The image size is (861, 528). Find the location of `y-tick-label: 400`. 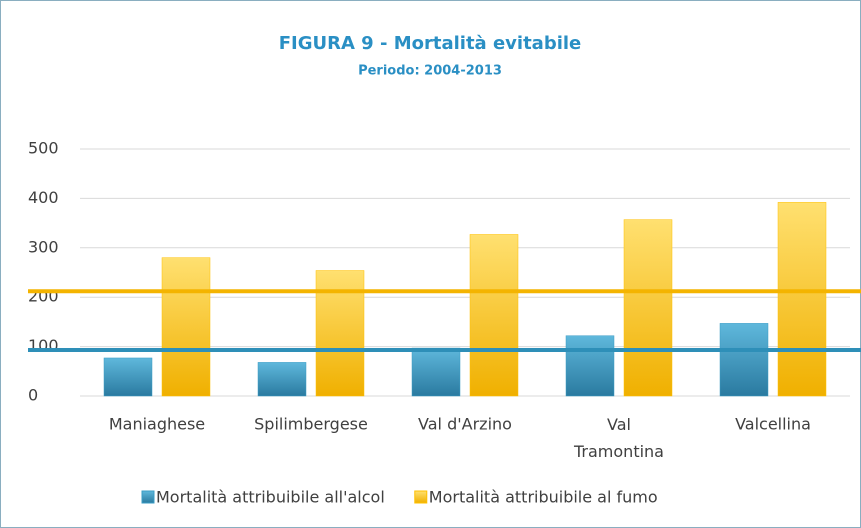

y-tick-label: 400 is located at coordinates (43, 197).